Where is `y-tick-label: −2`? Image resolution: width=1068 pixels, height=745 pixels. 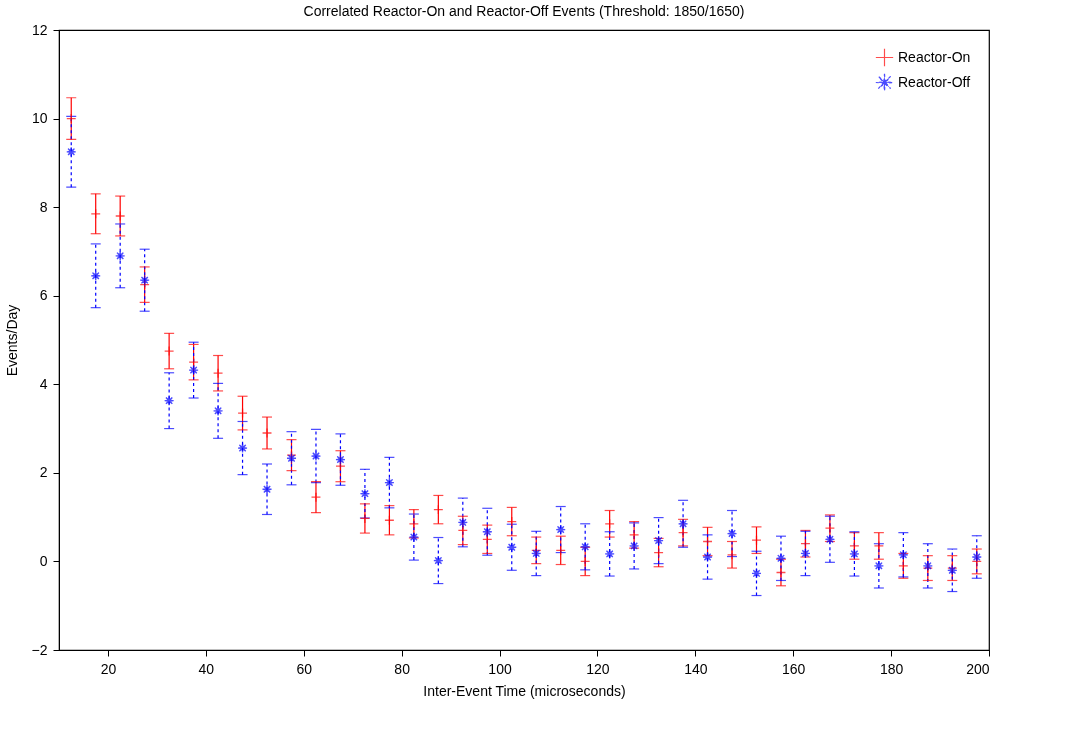
y-tick-label: −2 is located at coordinates (39, 649).